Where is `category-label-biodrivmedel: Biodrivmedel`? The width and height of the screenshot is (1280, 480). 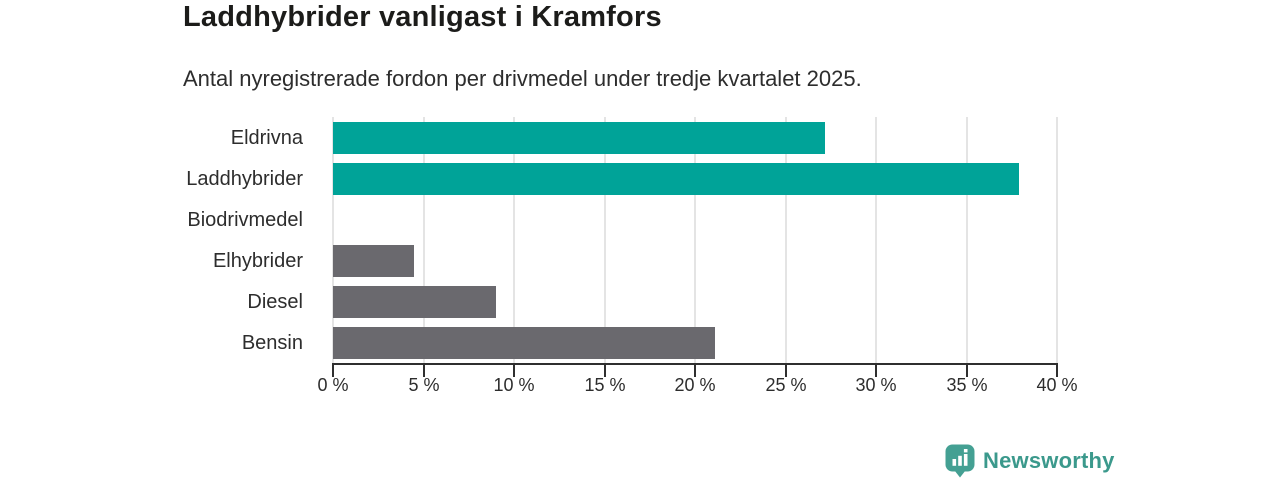
category-label-biodrivmedel: Biodrivmedel is located at coordinates (245, 219).